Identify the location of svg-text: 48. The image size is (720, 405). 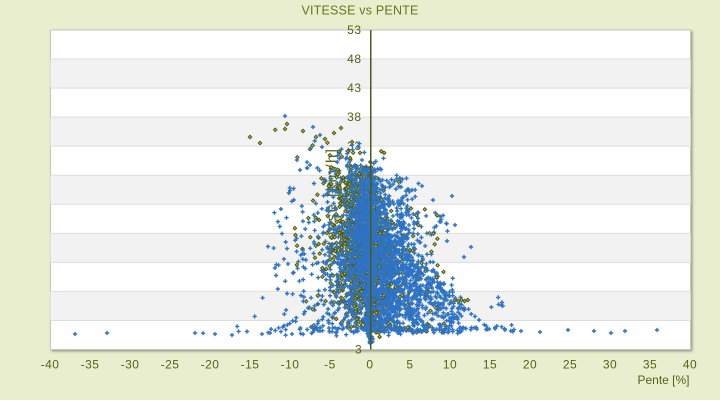
(354, 59).